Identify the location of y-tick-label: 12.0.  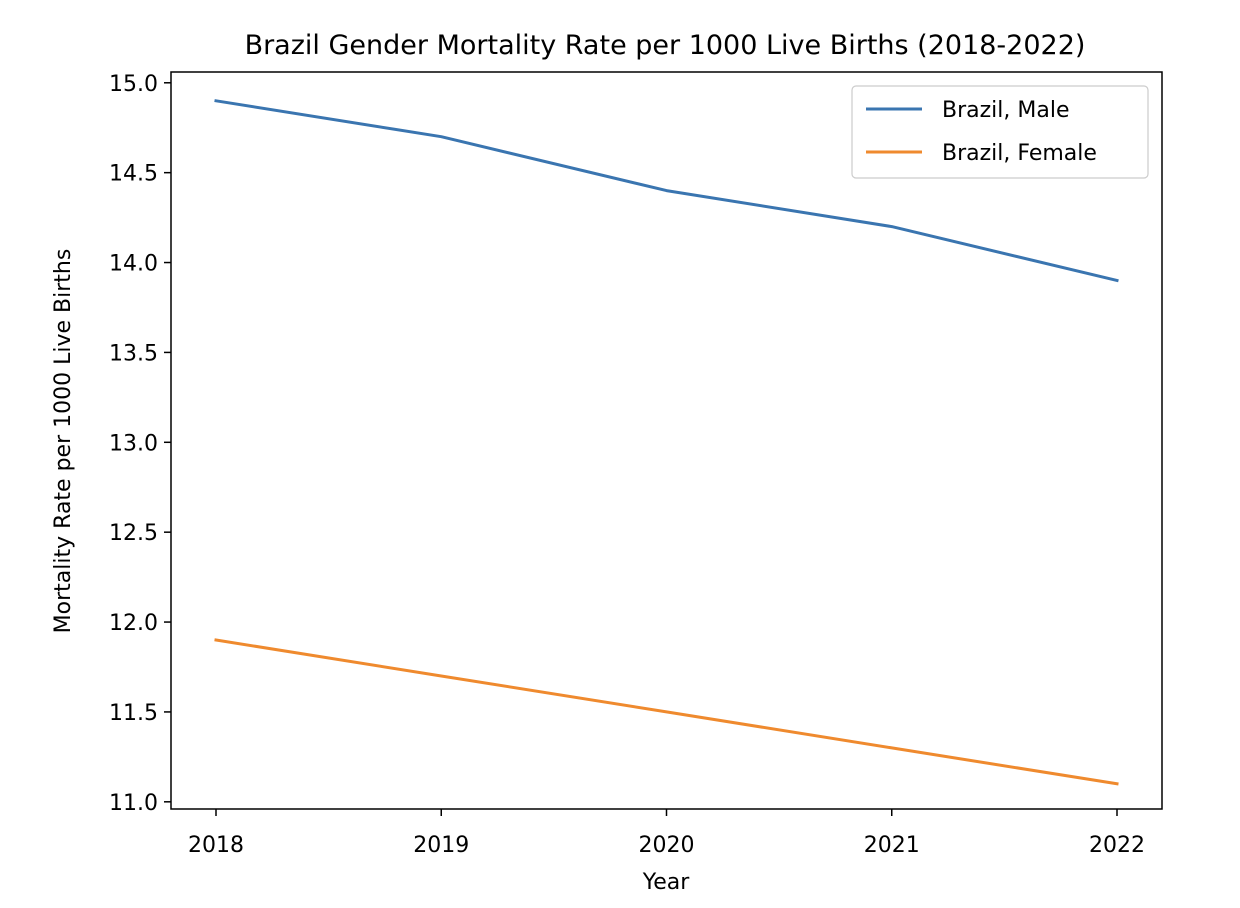
(133, 623).